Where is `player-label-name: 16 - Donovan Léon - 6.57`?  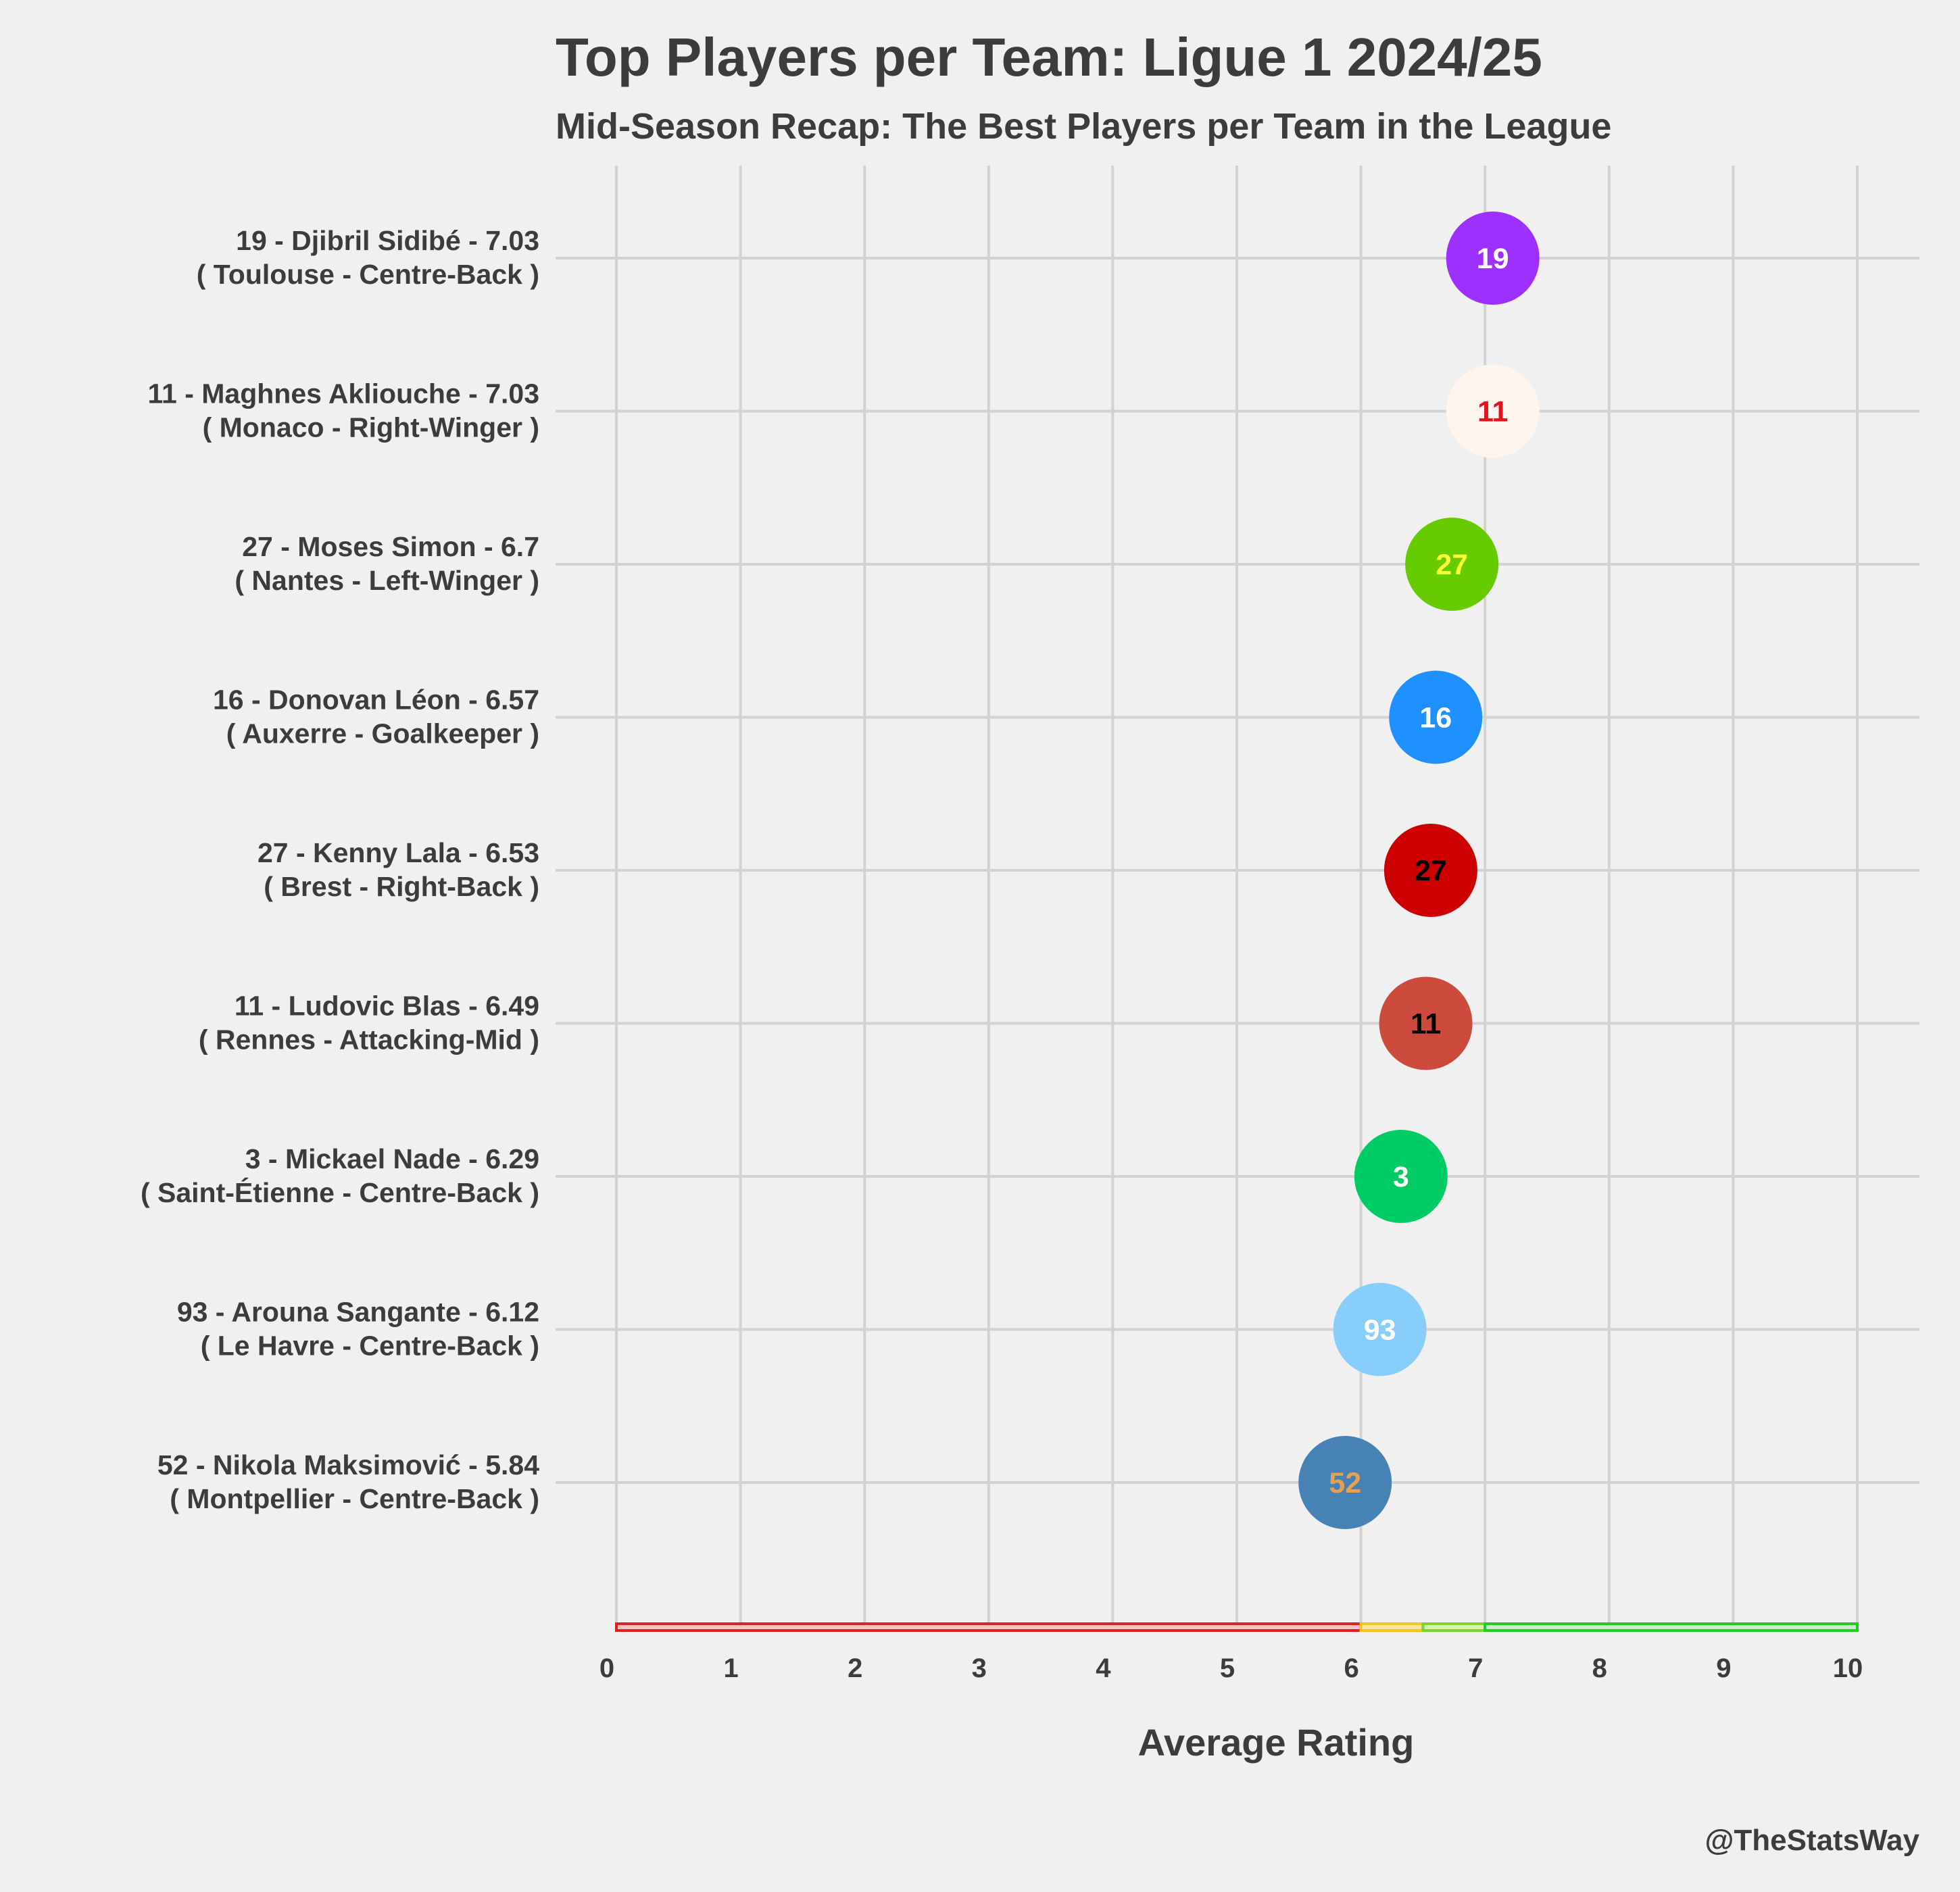
player-label-name: 16 - Donovan Léon - 6.57 is located at coordinates (376, 700).